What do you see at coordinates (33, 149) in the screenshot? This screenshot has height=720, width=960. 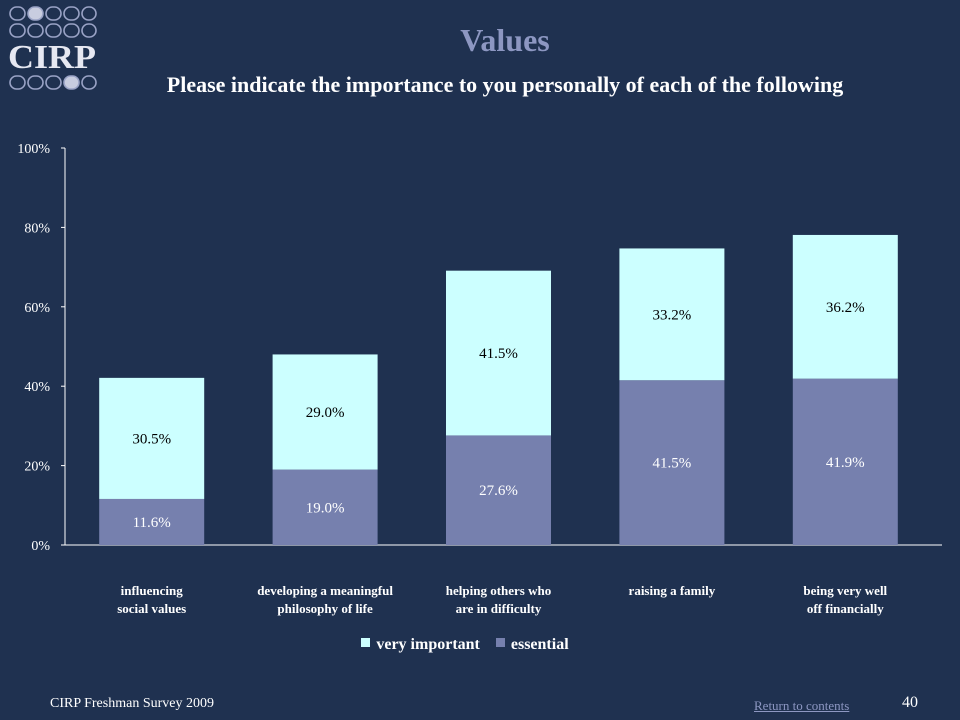 I see `y-tick-label: 100%` at bounding box center [33, 149].